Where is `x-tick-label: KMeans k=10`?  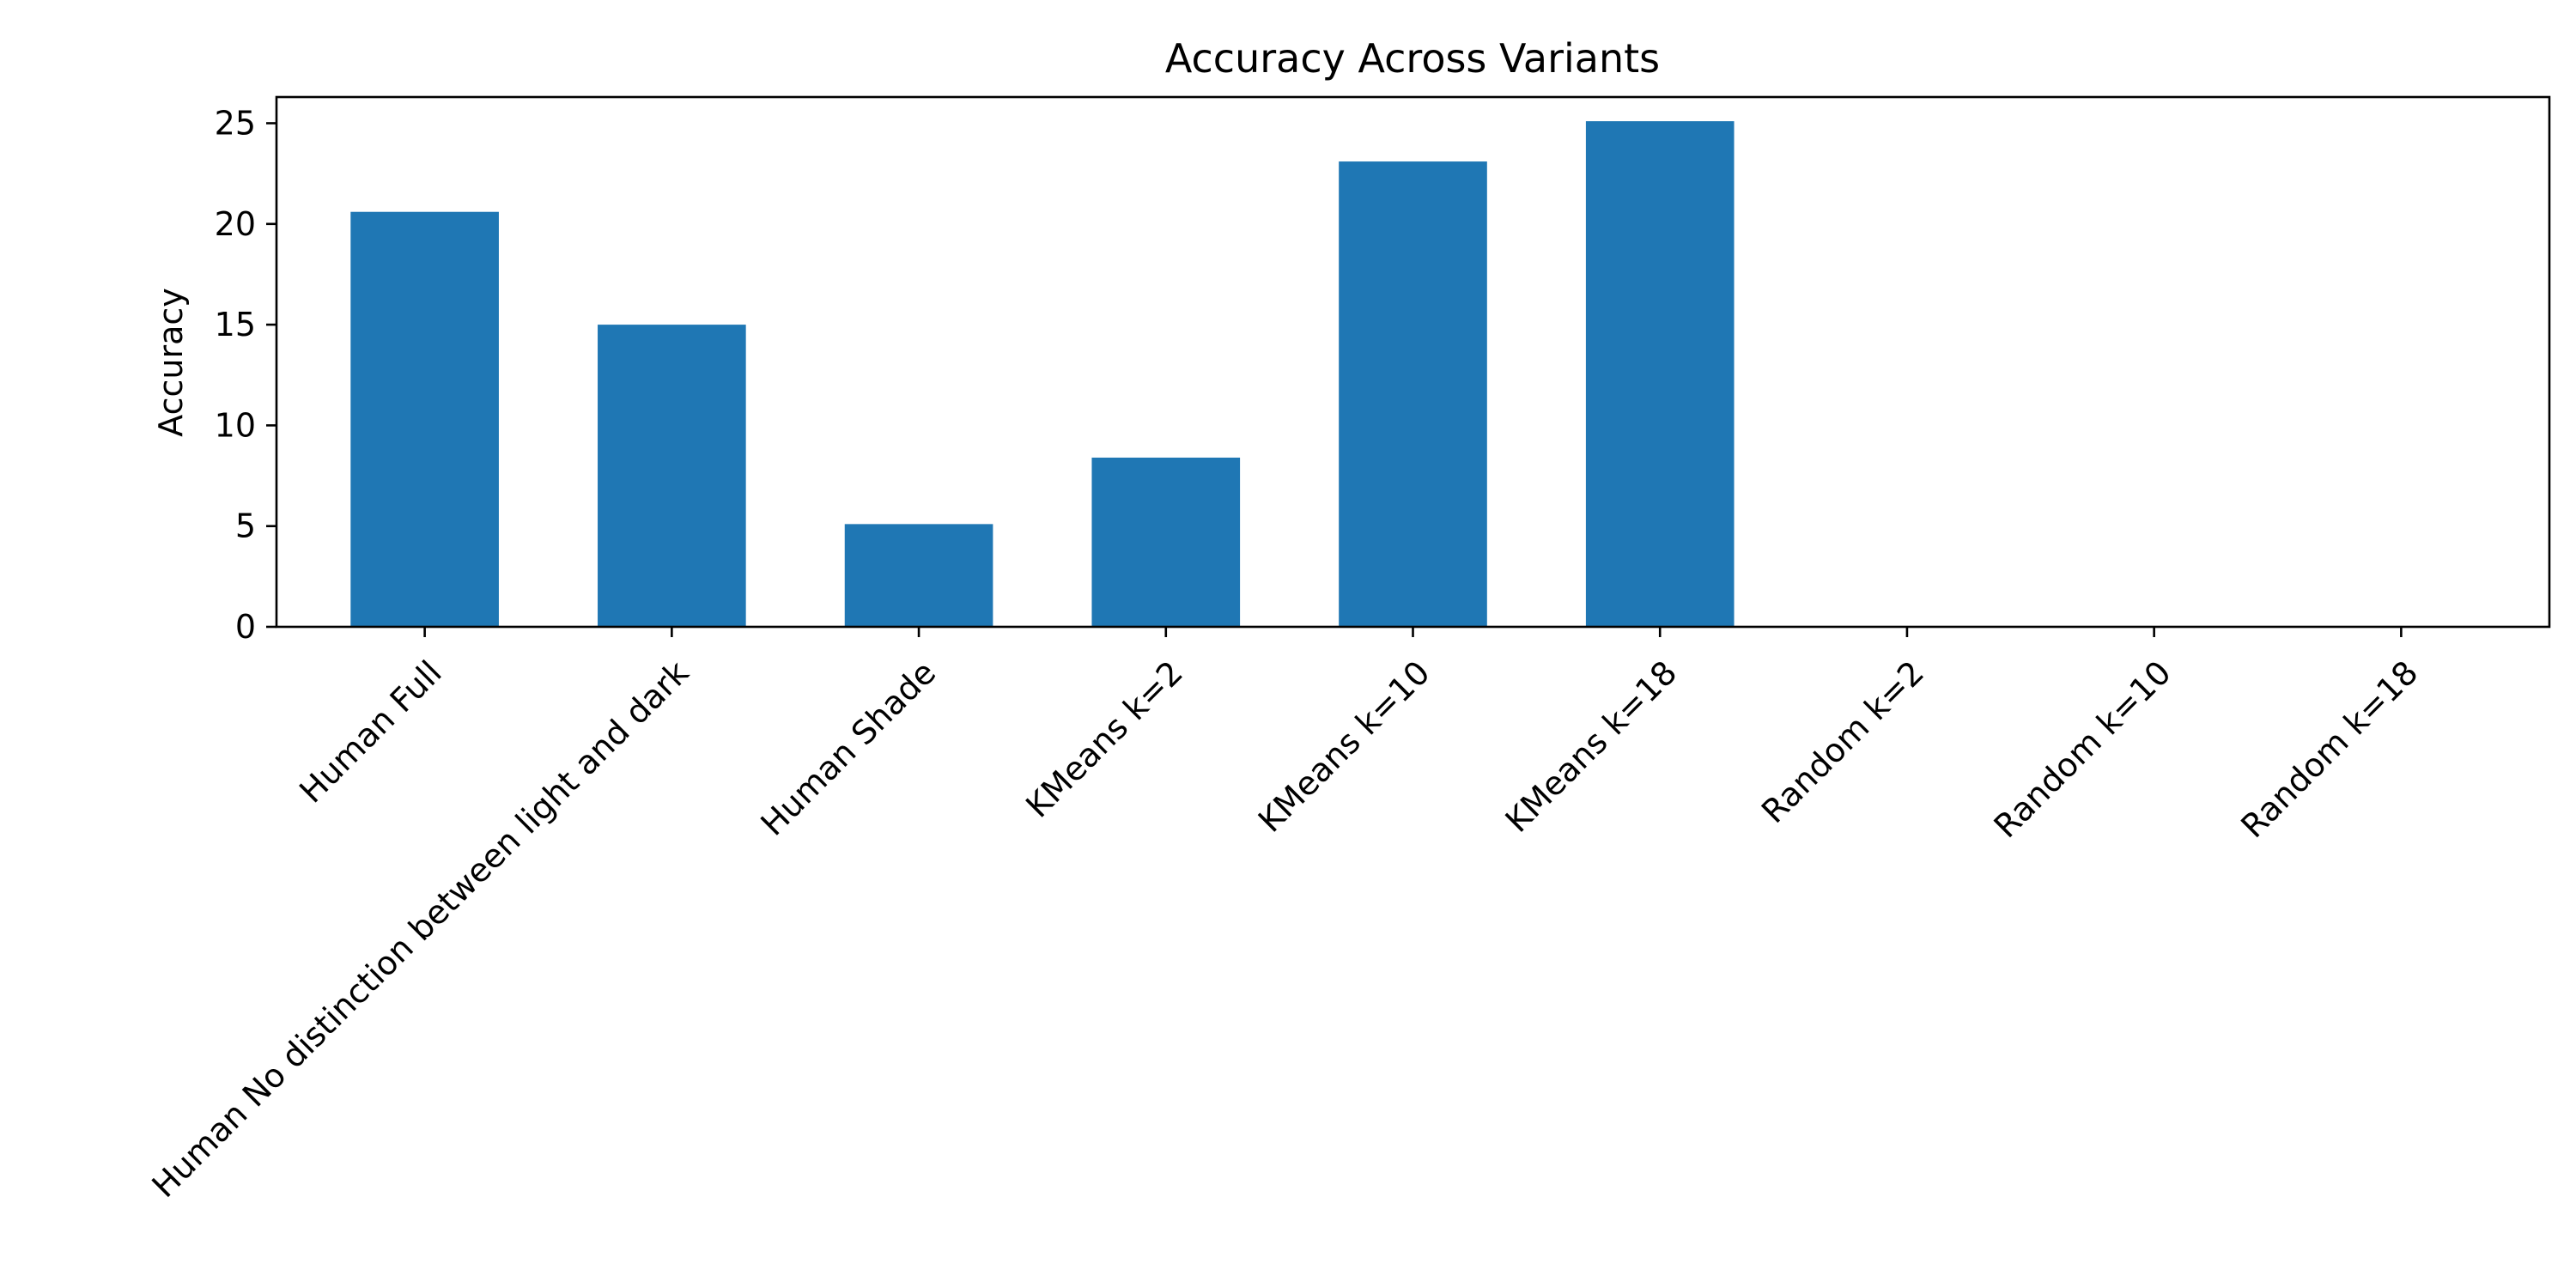 x-tick-label: KMeans k=10 is located at coordinates (1344, 746).